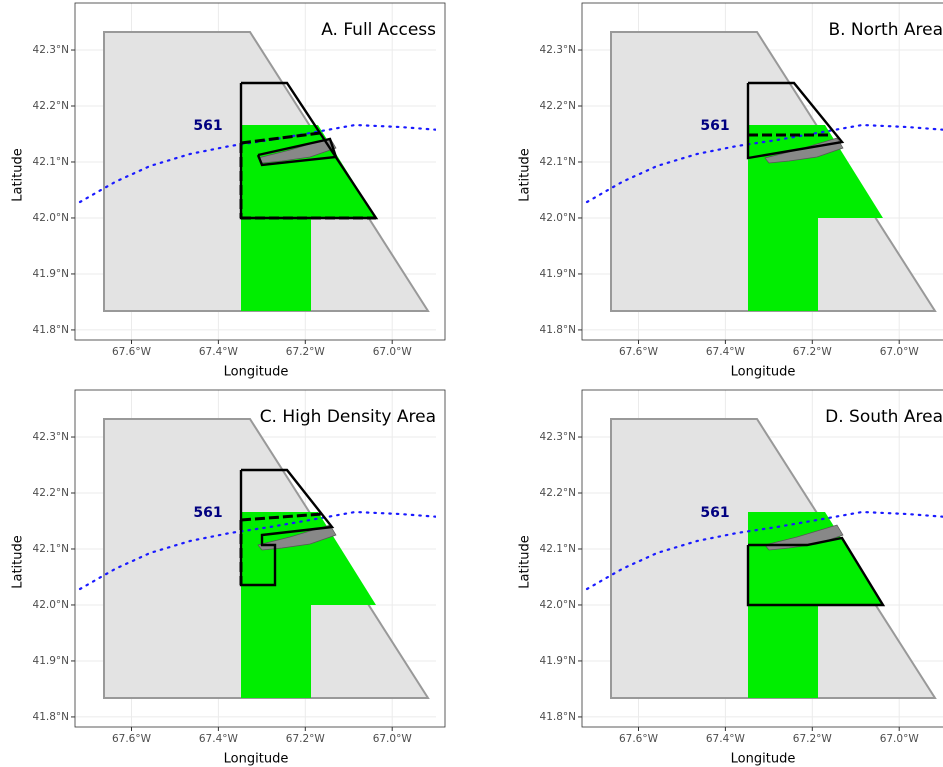  Describe the element at coordinates (885, 30) in the screenshot. I see `panel-title: B. North Area` at that location.